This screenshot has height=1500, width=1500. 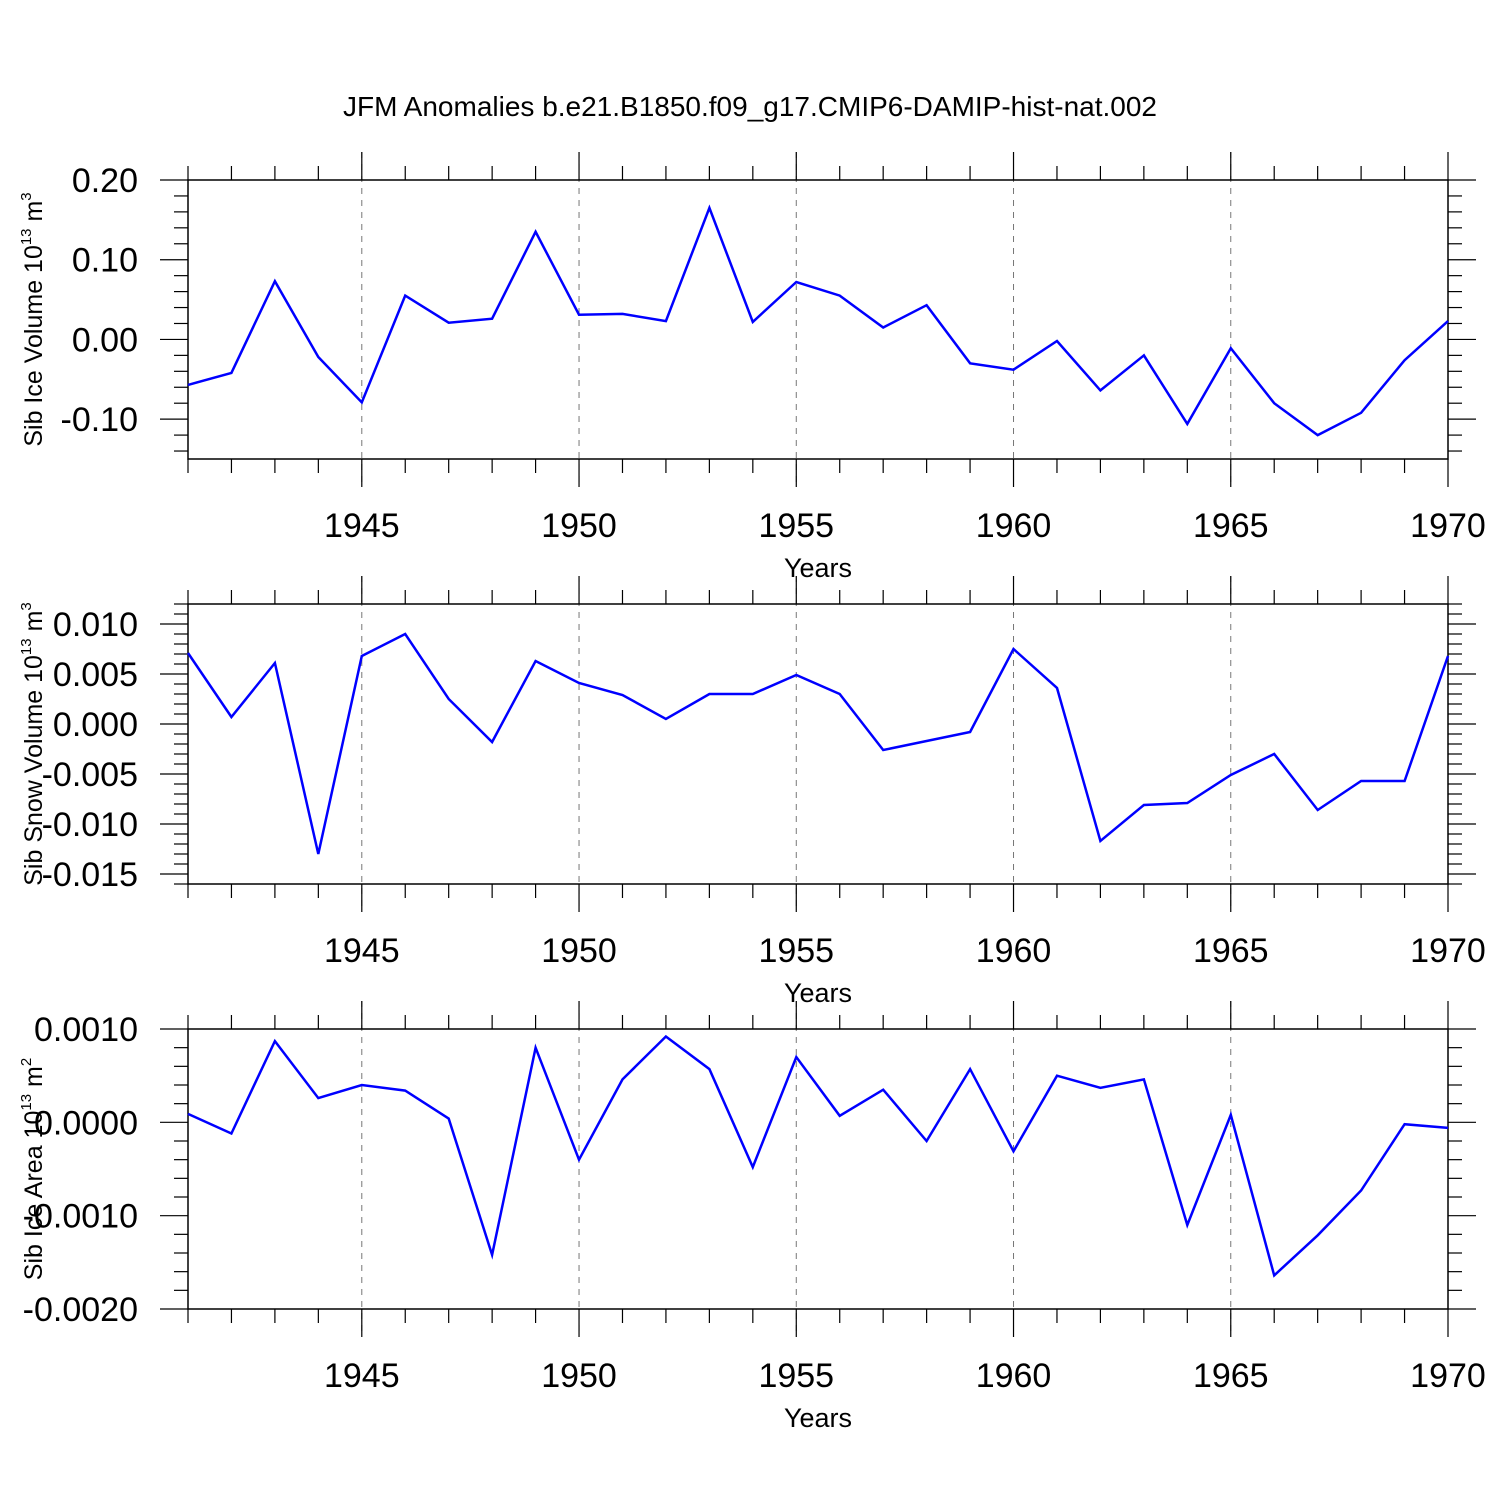 I want to click on y-tick-label: -0.010, so click(x=90, y=825).